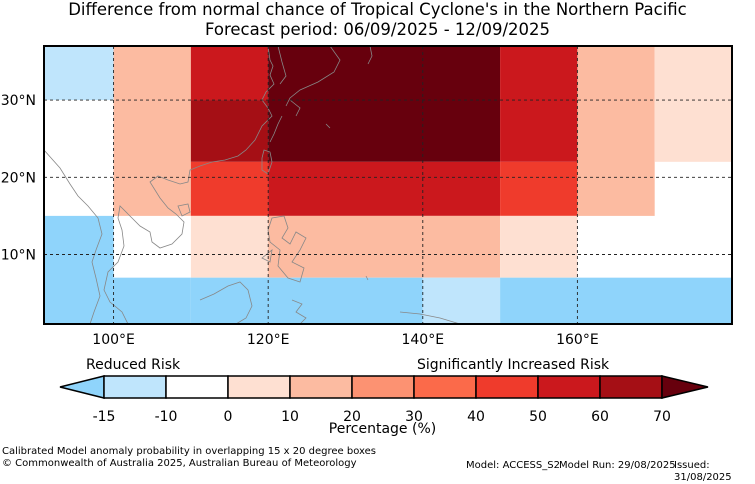  Describe the element at coordinates (299, 311) in the screenshot. I see `coastline-sulawesi` at that location.